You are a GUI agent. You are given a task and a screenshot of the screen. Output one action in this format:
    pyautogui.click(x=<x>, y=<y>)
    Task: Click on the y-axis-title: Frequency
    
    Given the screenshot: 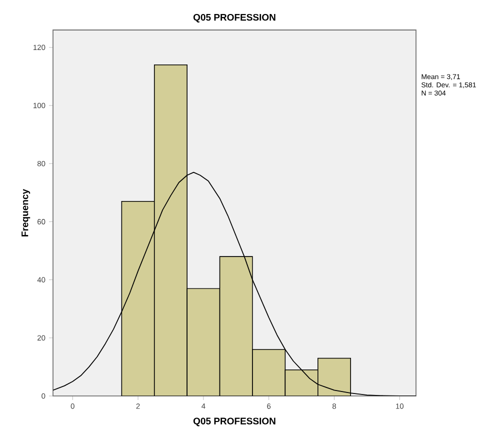 What is the action you would take?
    pyautogui.click(x=26, y=212)
    